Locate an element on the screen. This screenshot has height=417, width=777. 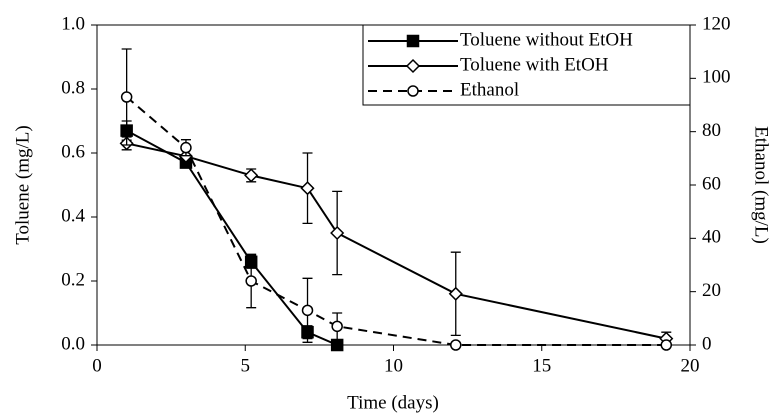
x-tick-label: 15 is located at coordinates (541, 365).